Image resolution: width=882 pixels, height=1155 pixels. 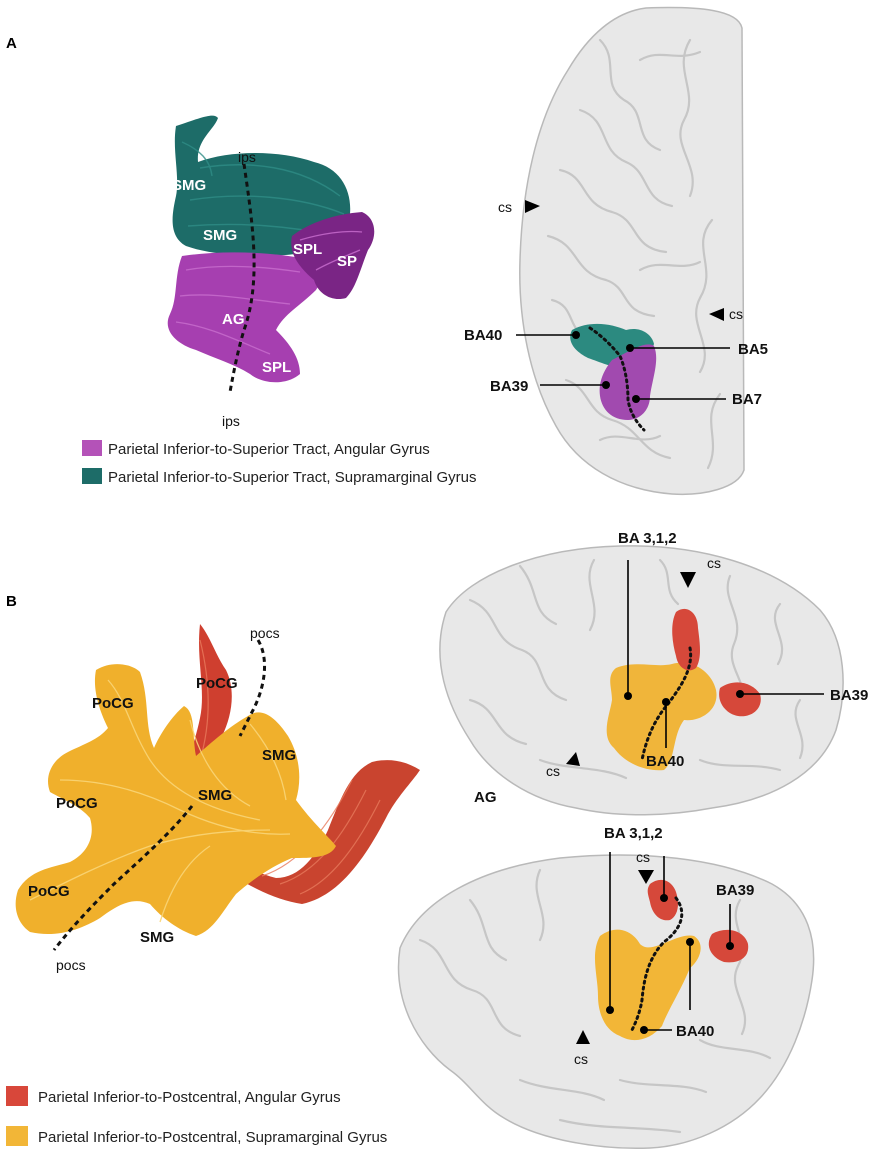 I want to click on label-ips-top: ips, so click(x=247, y=157).